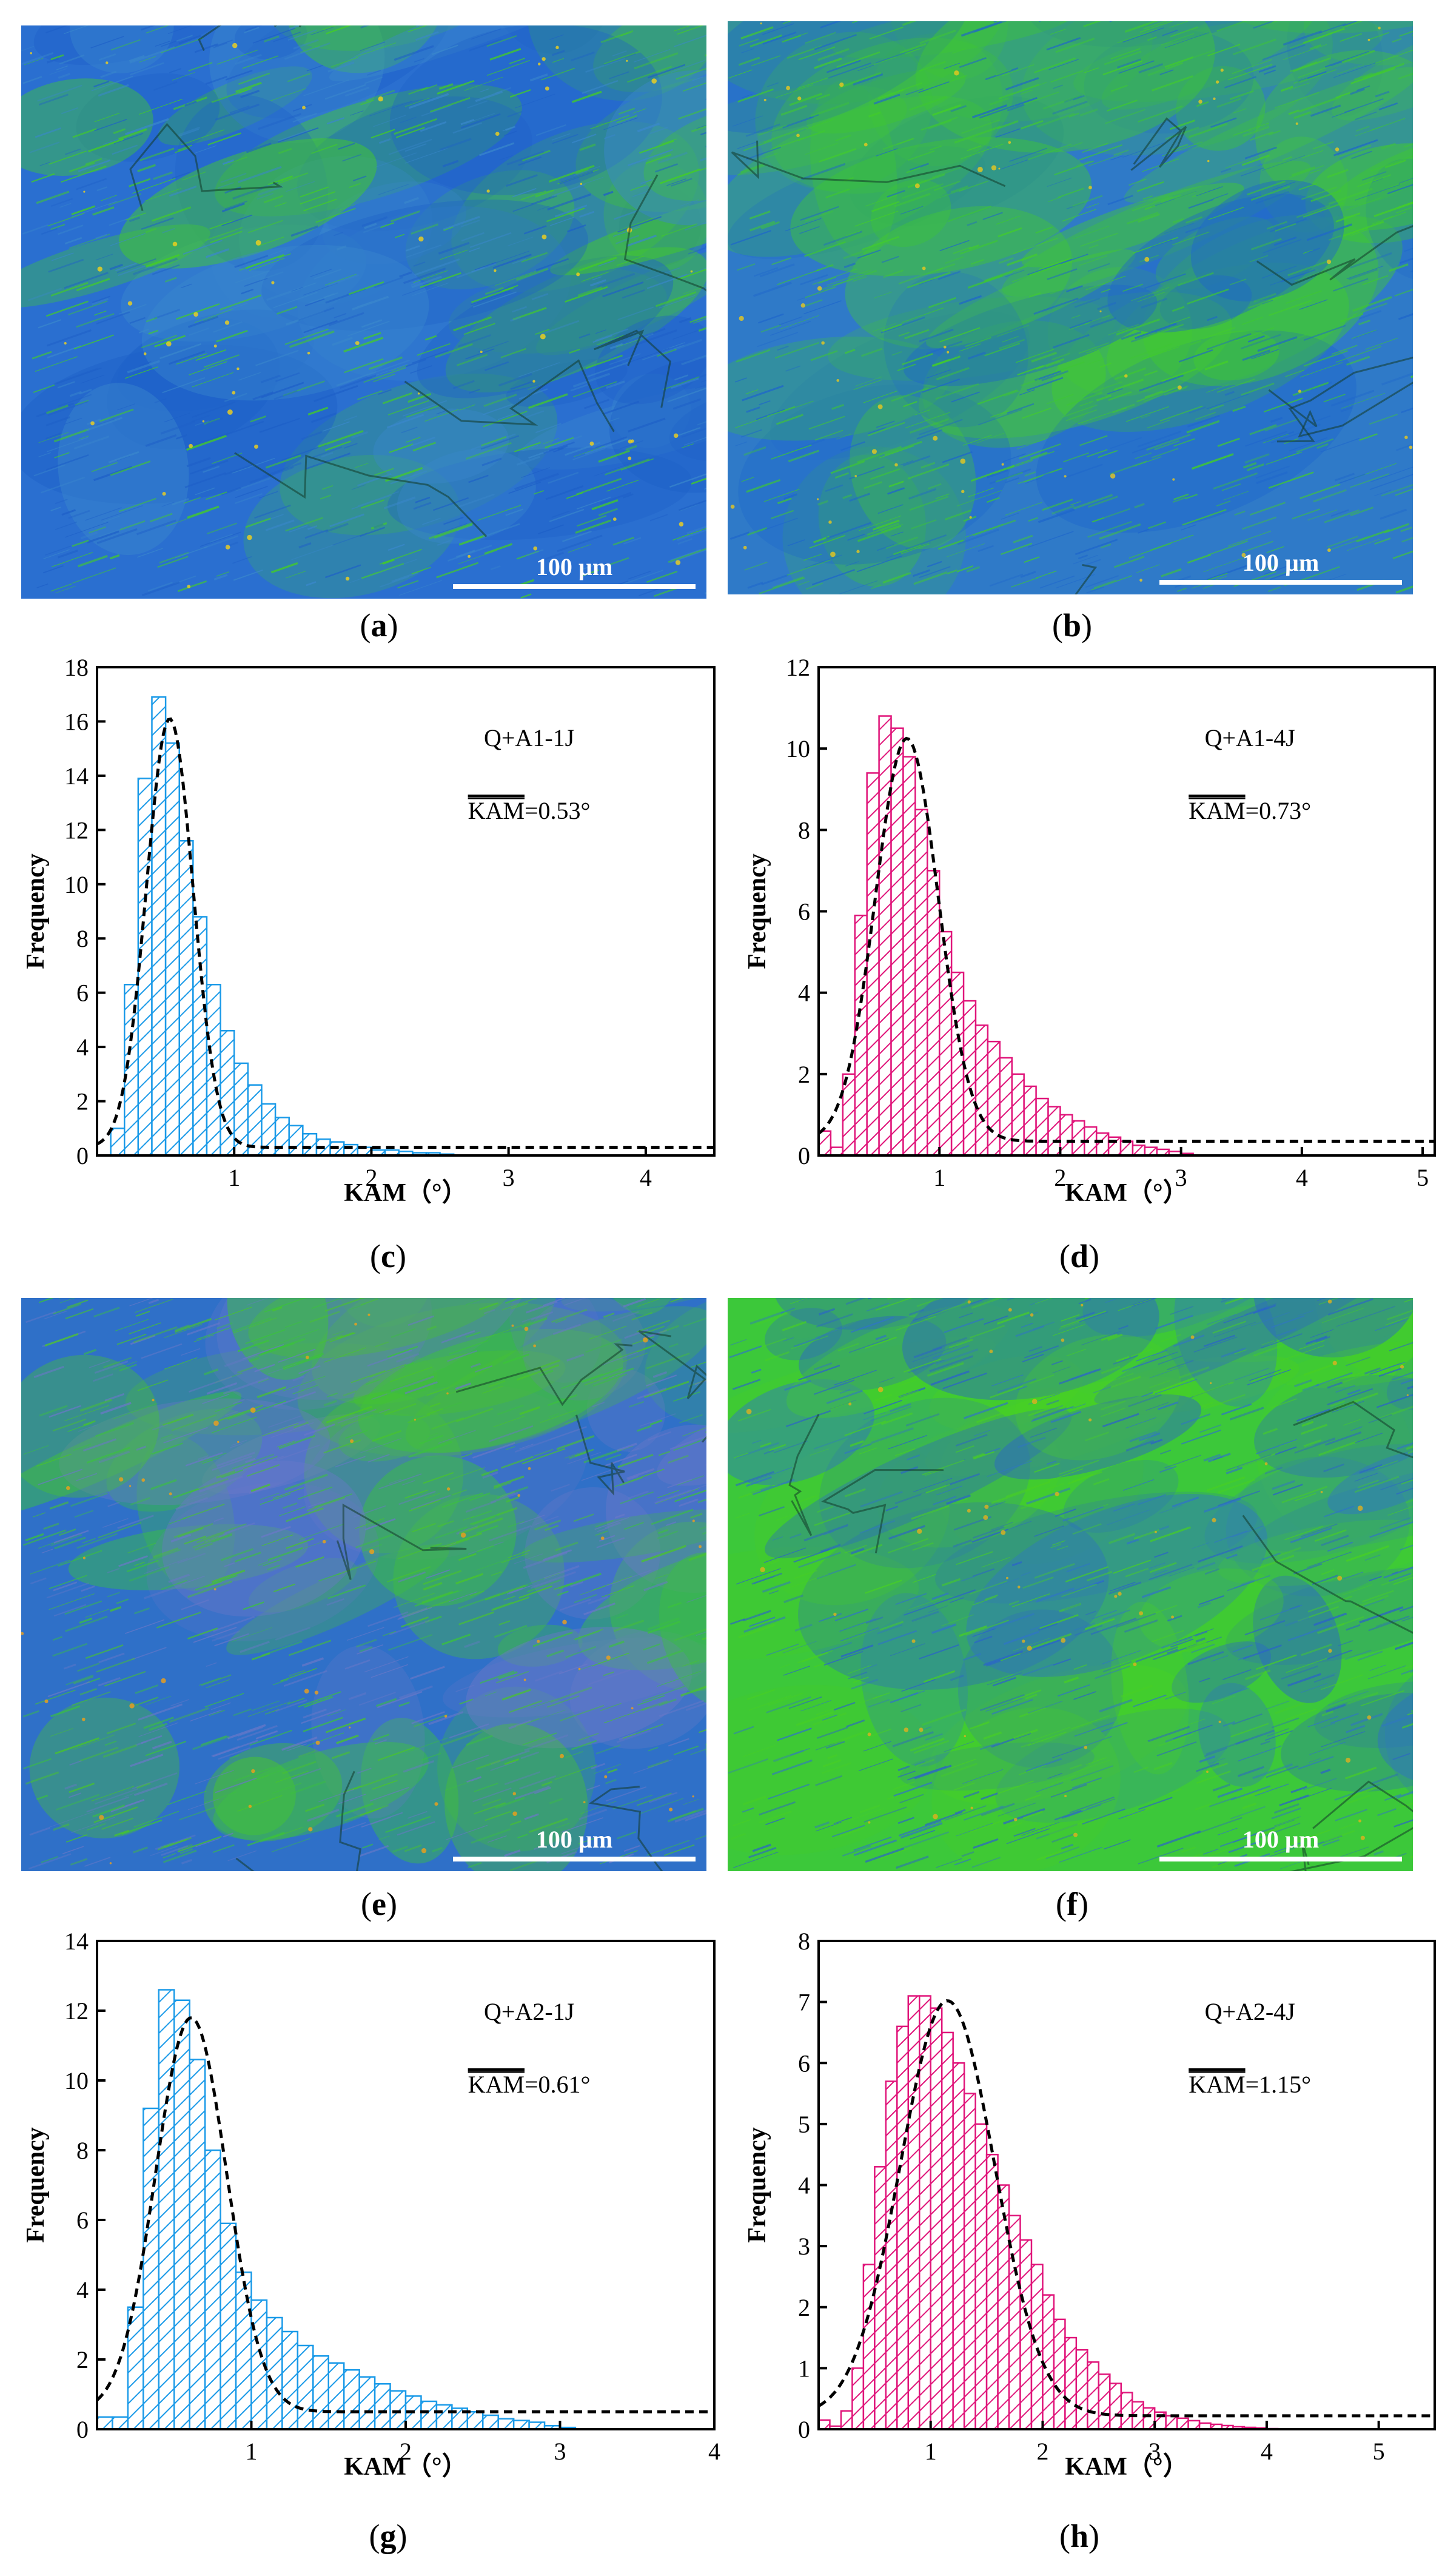  I want to click on mean-kam-annotation: KAM=0.61°, so click(529, 2084).